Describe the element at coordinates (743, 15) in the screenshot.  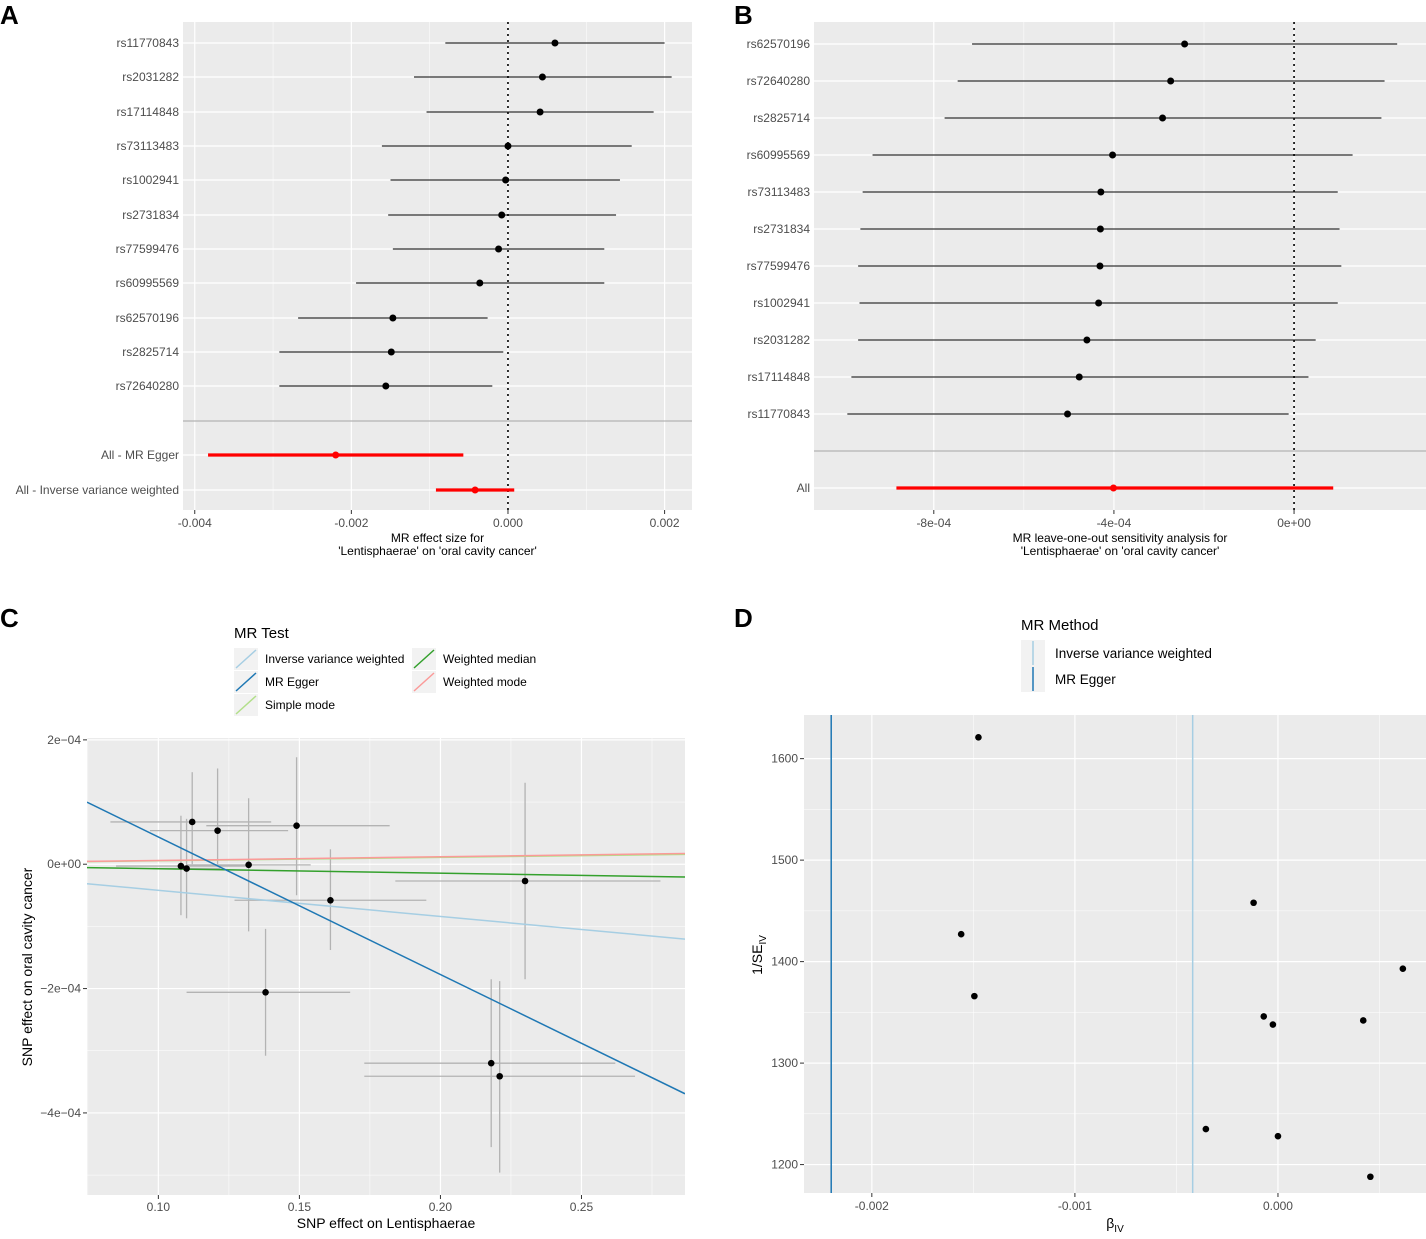
I see `panel-letter-b: B` at that location.